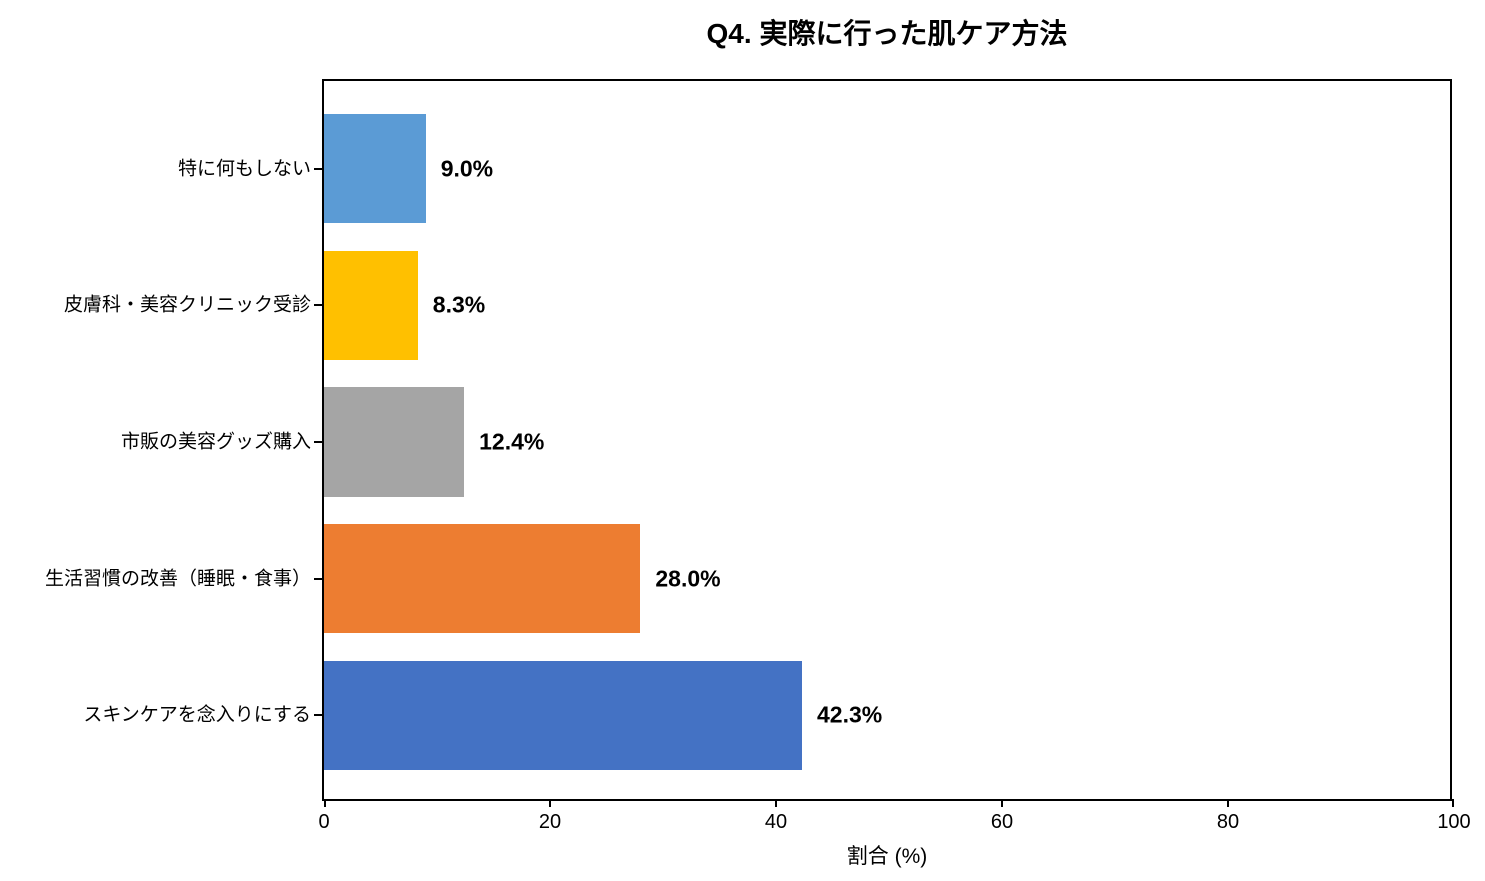  Describe the element at coordinates (887, 856) in the screenshot. I see `x-axis-label: 割合 (%)` at that location.